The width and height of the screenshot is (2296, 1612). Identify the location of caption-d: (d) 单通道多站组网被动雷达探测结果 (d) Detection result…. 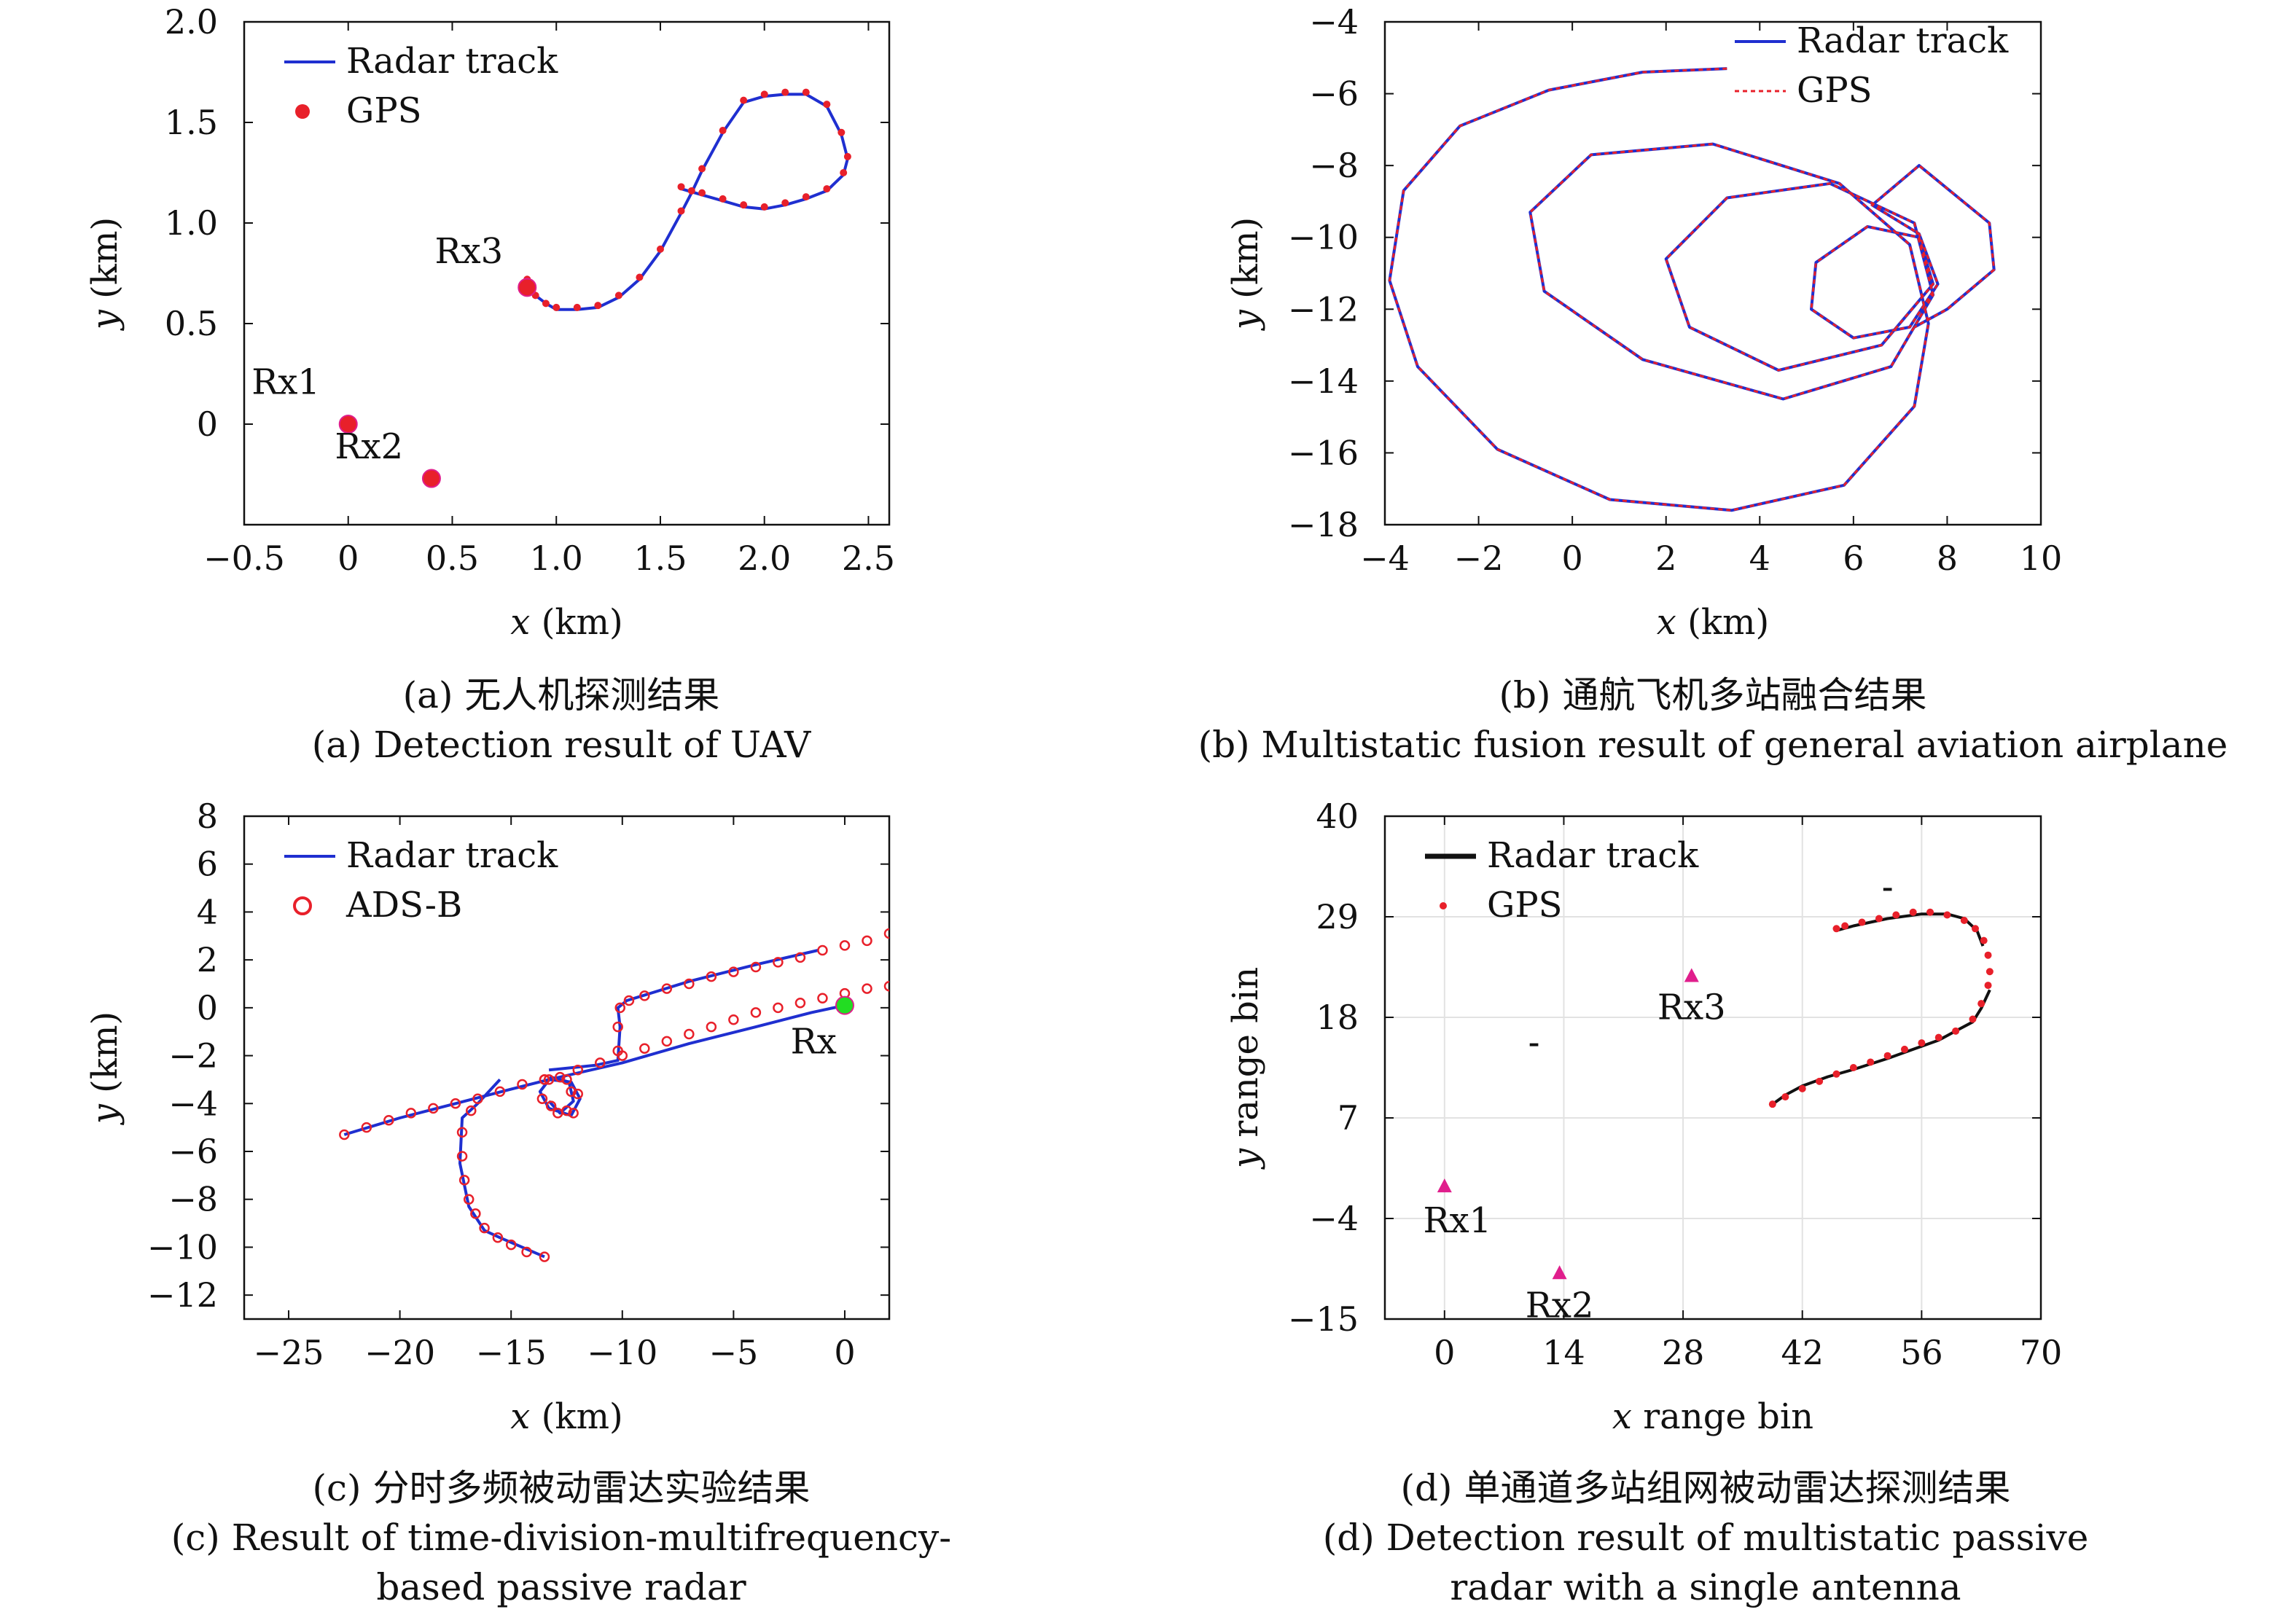
(1705, 1537).